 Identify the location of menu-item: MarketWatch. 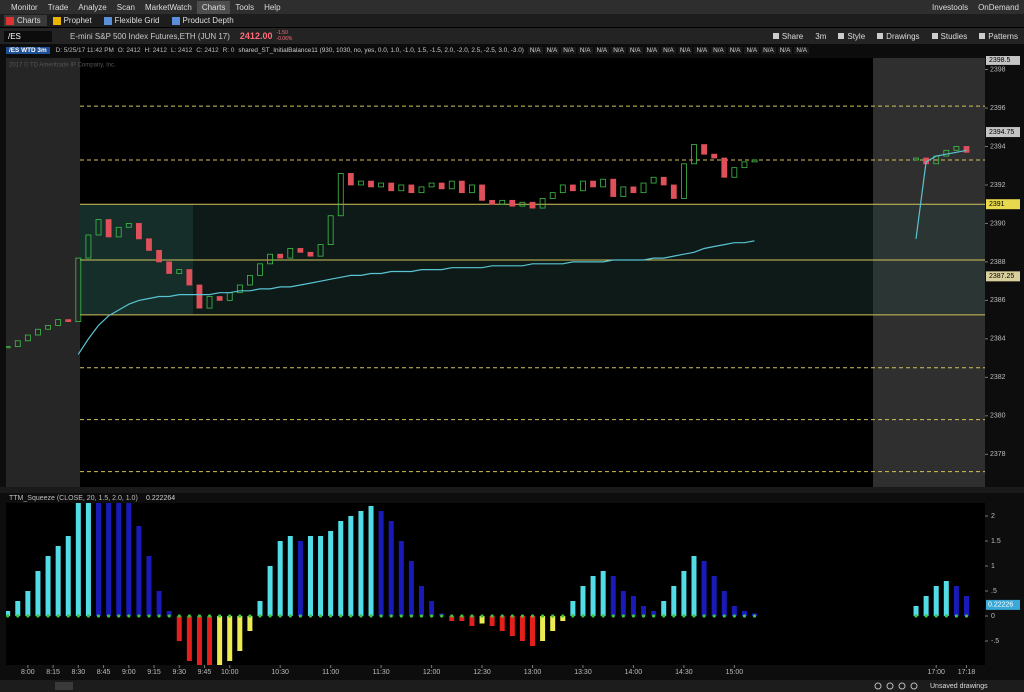
(168, 7).